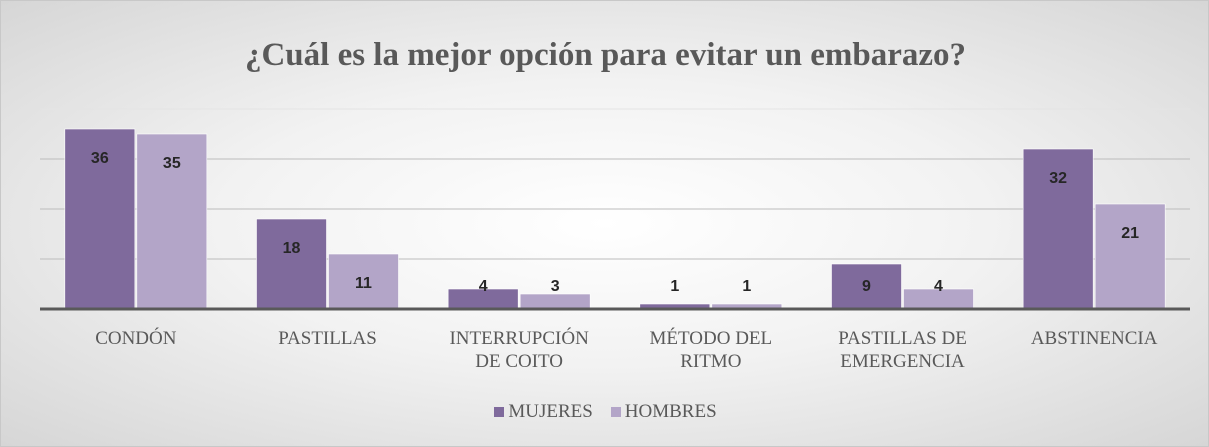 Image resolution: width=1209 pixels, height=447 pixels. What do you see at coordinates (136, 338) in the screenshot?
I see `x-tick-label: CONDÓN` at bounding box center [136, 338].